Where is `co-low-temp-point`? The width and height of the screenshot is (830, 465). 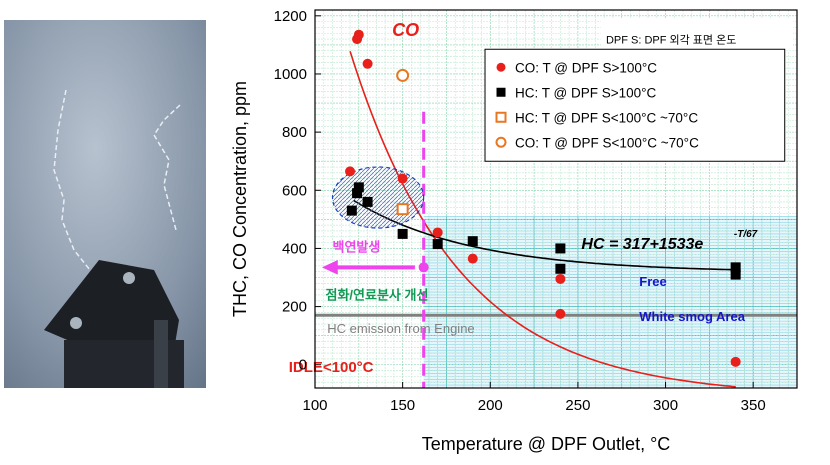 co-low-temp-point is located at coordinates (403, 75).